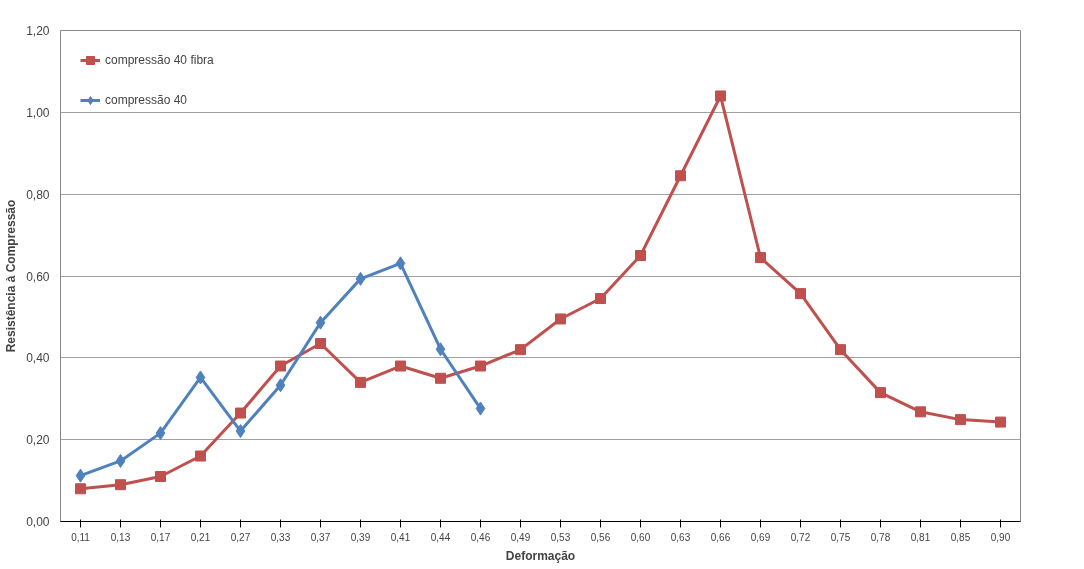 The image size is (1084, 569). What do you see at coordinates (640, 537) in the screenshot?
I see `x-tick-label: 0,60` at bounding box center [640, 537].